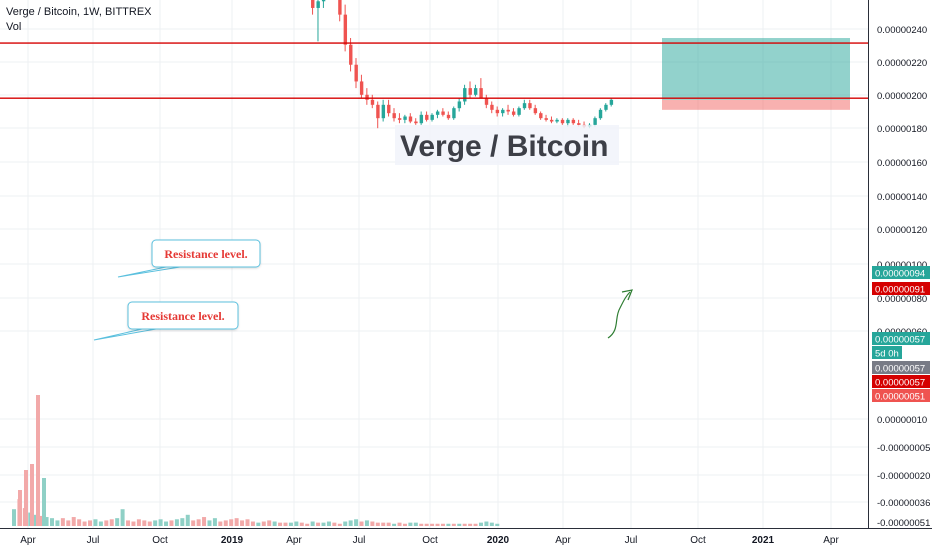 The width and height of the screenshot is (932, 550). Describe the element at coordinates (902, 197) in the screenshot. I see `price-tick-label: 0.00000140` at that location.